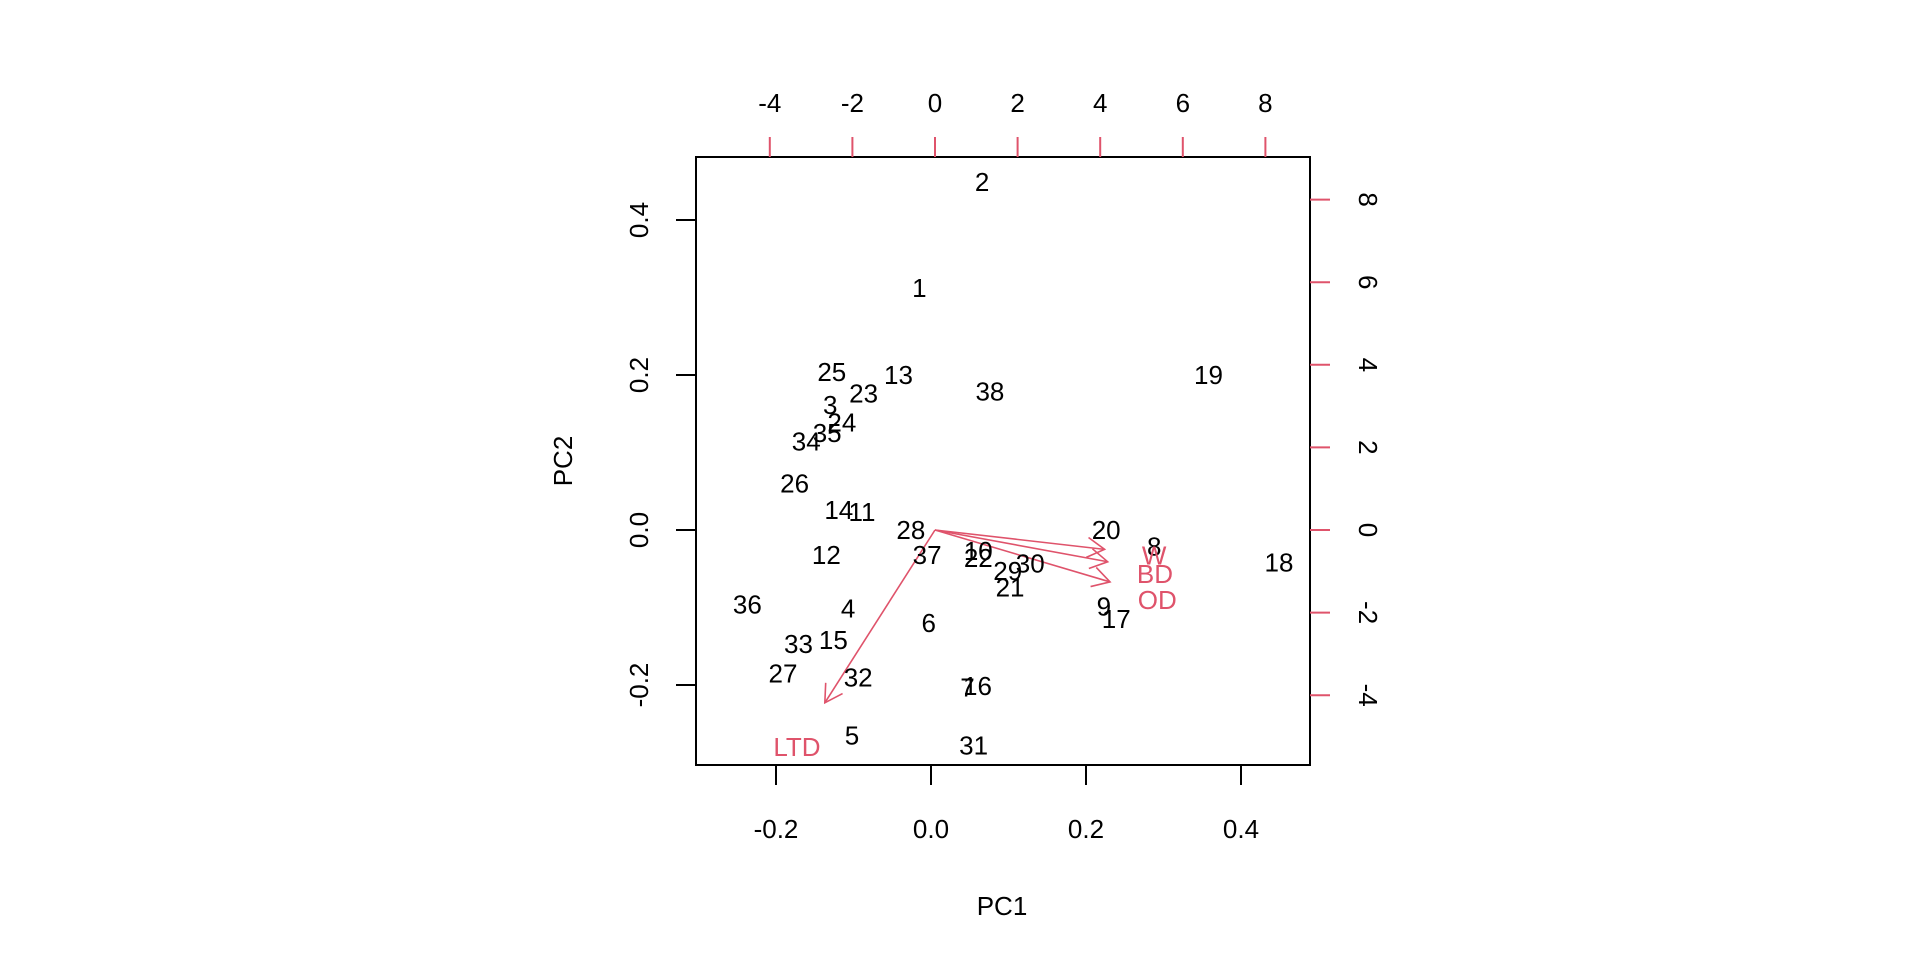 This screenshot has width=1920, height=960. Describe the element at coordinates (852, 103) in the screenshot. I see `top-tick-label: -2` at that location.